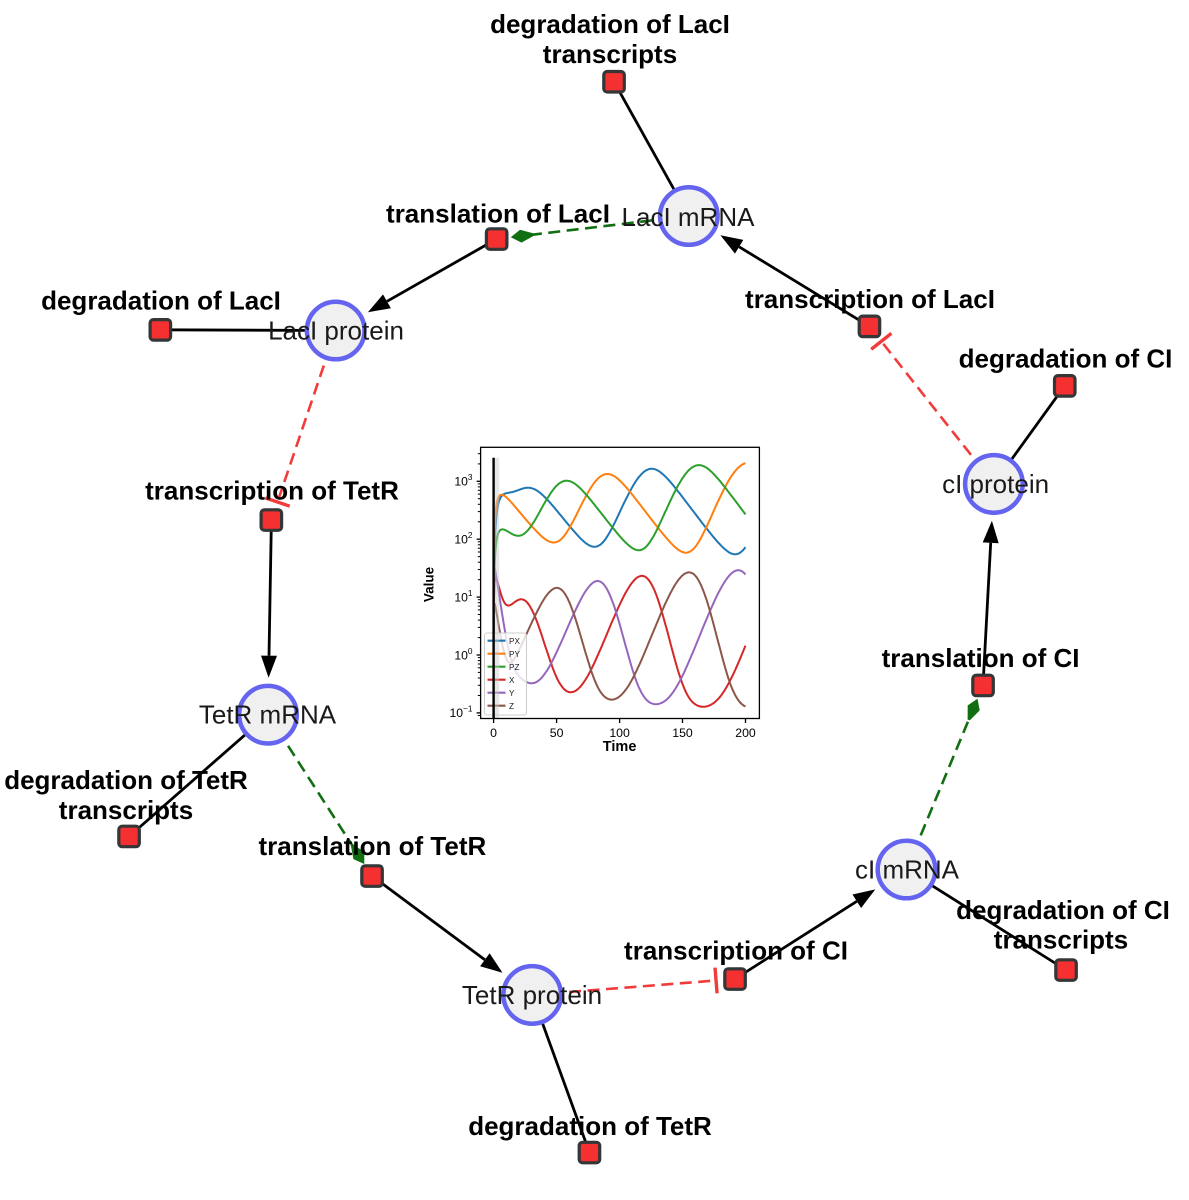 The height and width of the screenshot is (1200, 1189). I want to click on svg-text: 100, so click(619, 733).